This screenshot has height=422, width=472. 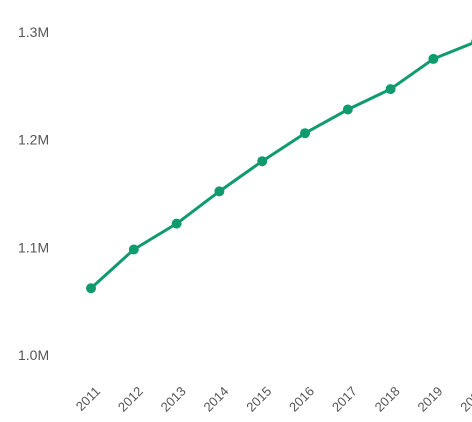 I want to click on x-tick-label: 2020, so click(x=464, y=399).